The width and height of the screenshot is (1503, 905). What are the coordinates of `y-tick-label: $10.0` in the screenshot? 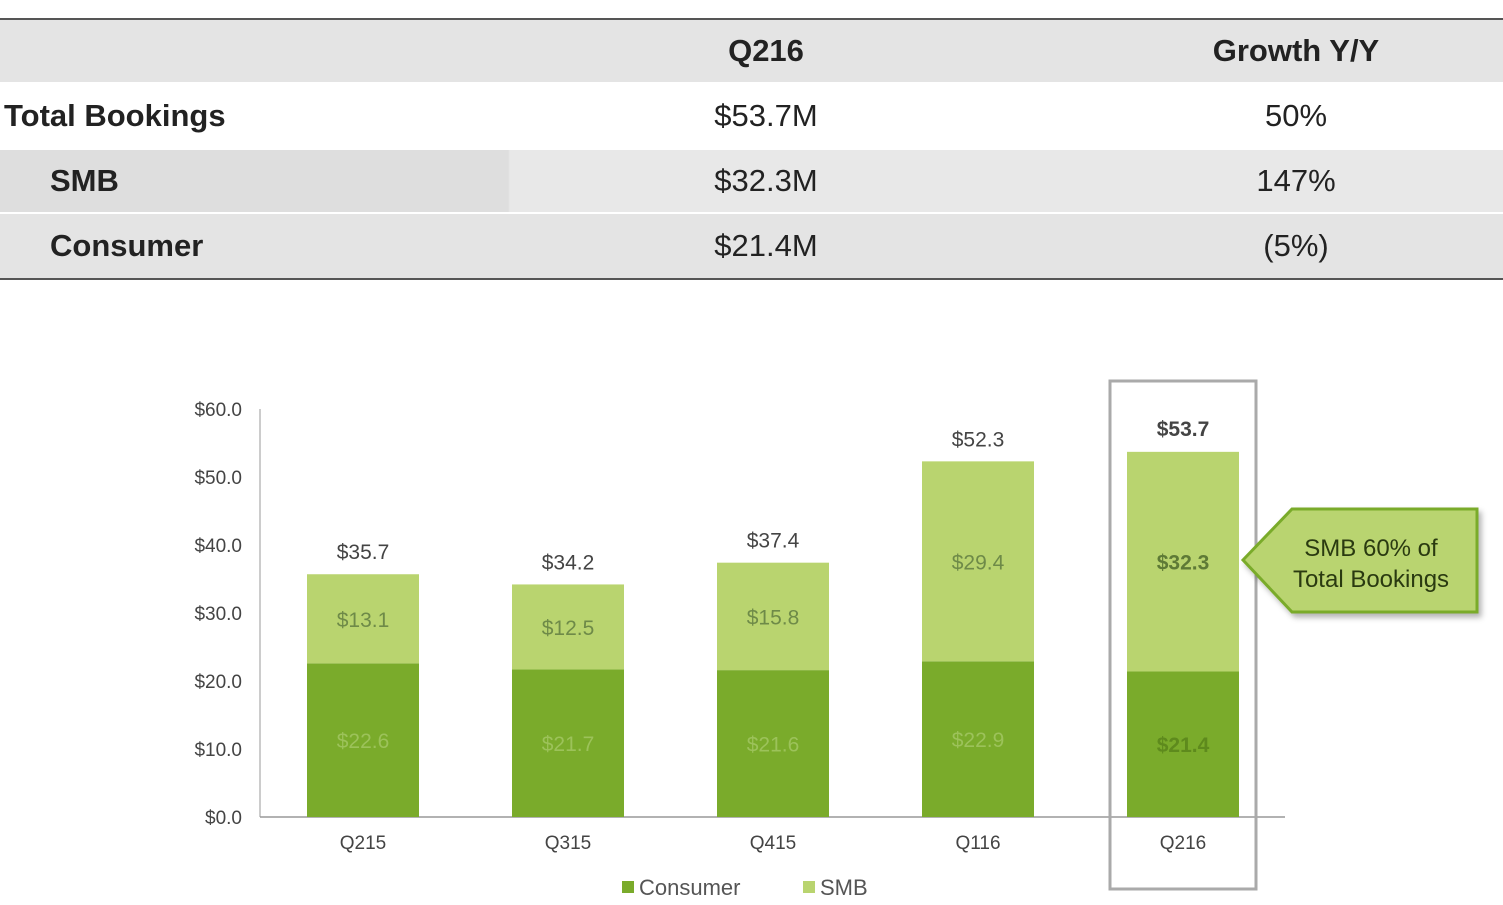 It's located at (218, 750).